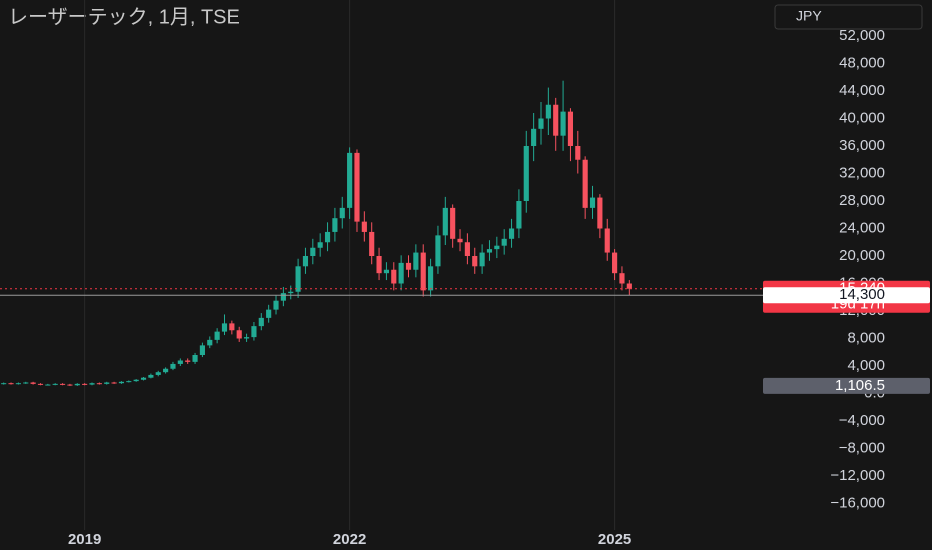 Image resolution: width=932 pixels, height=550 pixels. Describe the element at coordinates (857, 502) in the screenshot. I see `y-tick-label: −16,000` at that location.